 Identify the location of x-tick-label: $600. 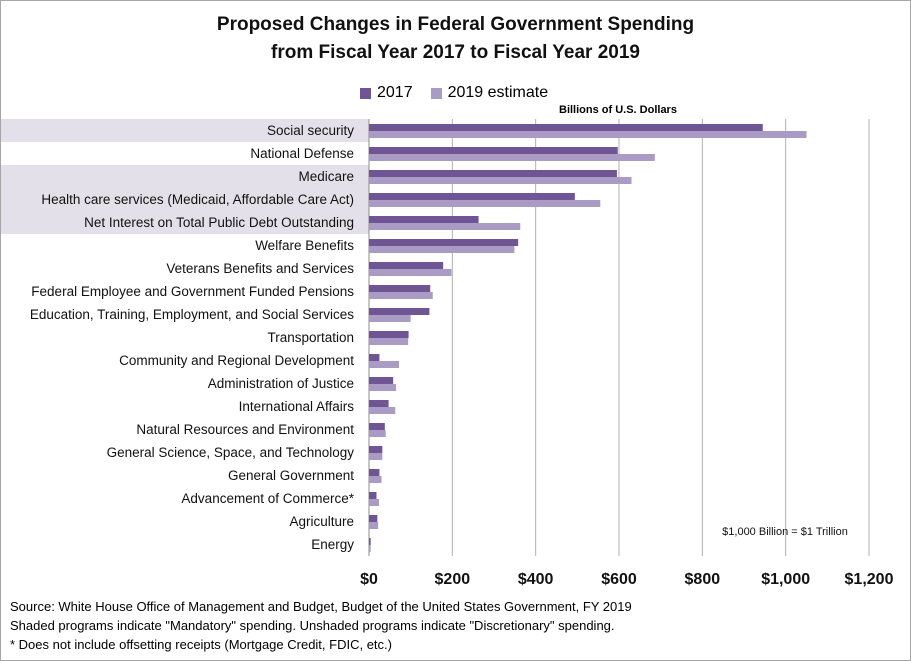
(619, 579).